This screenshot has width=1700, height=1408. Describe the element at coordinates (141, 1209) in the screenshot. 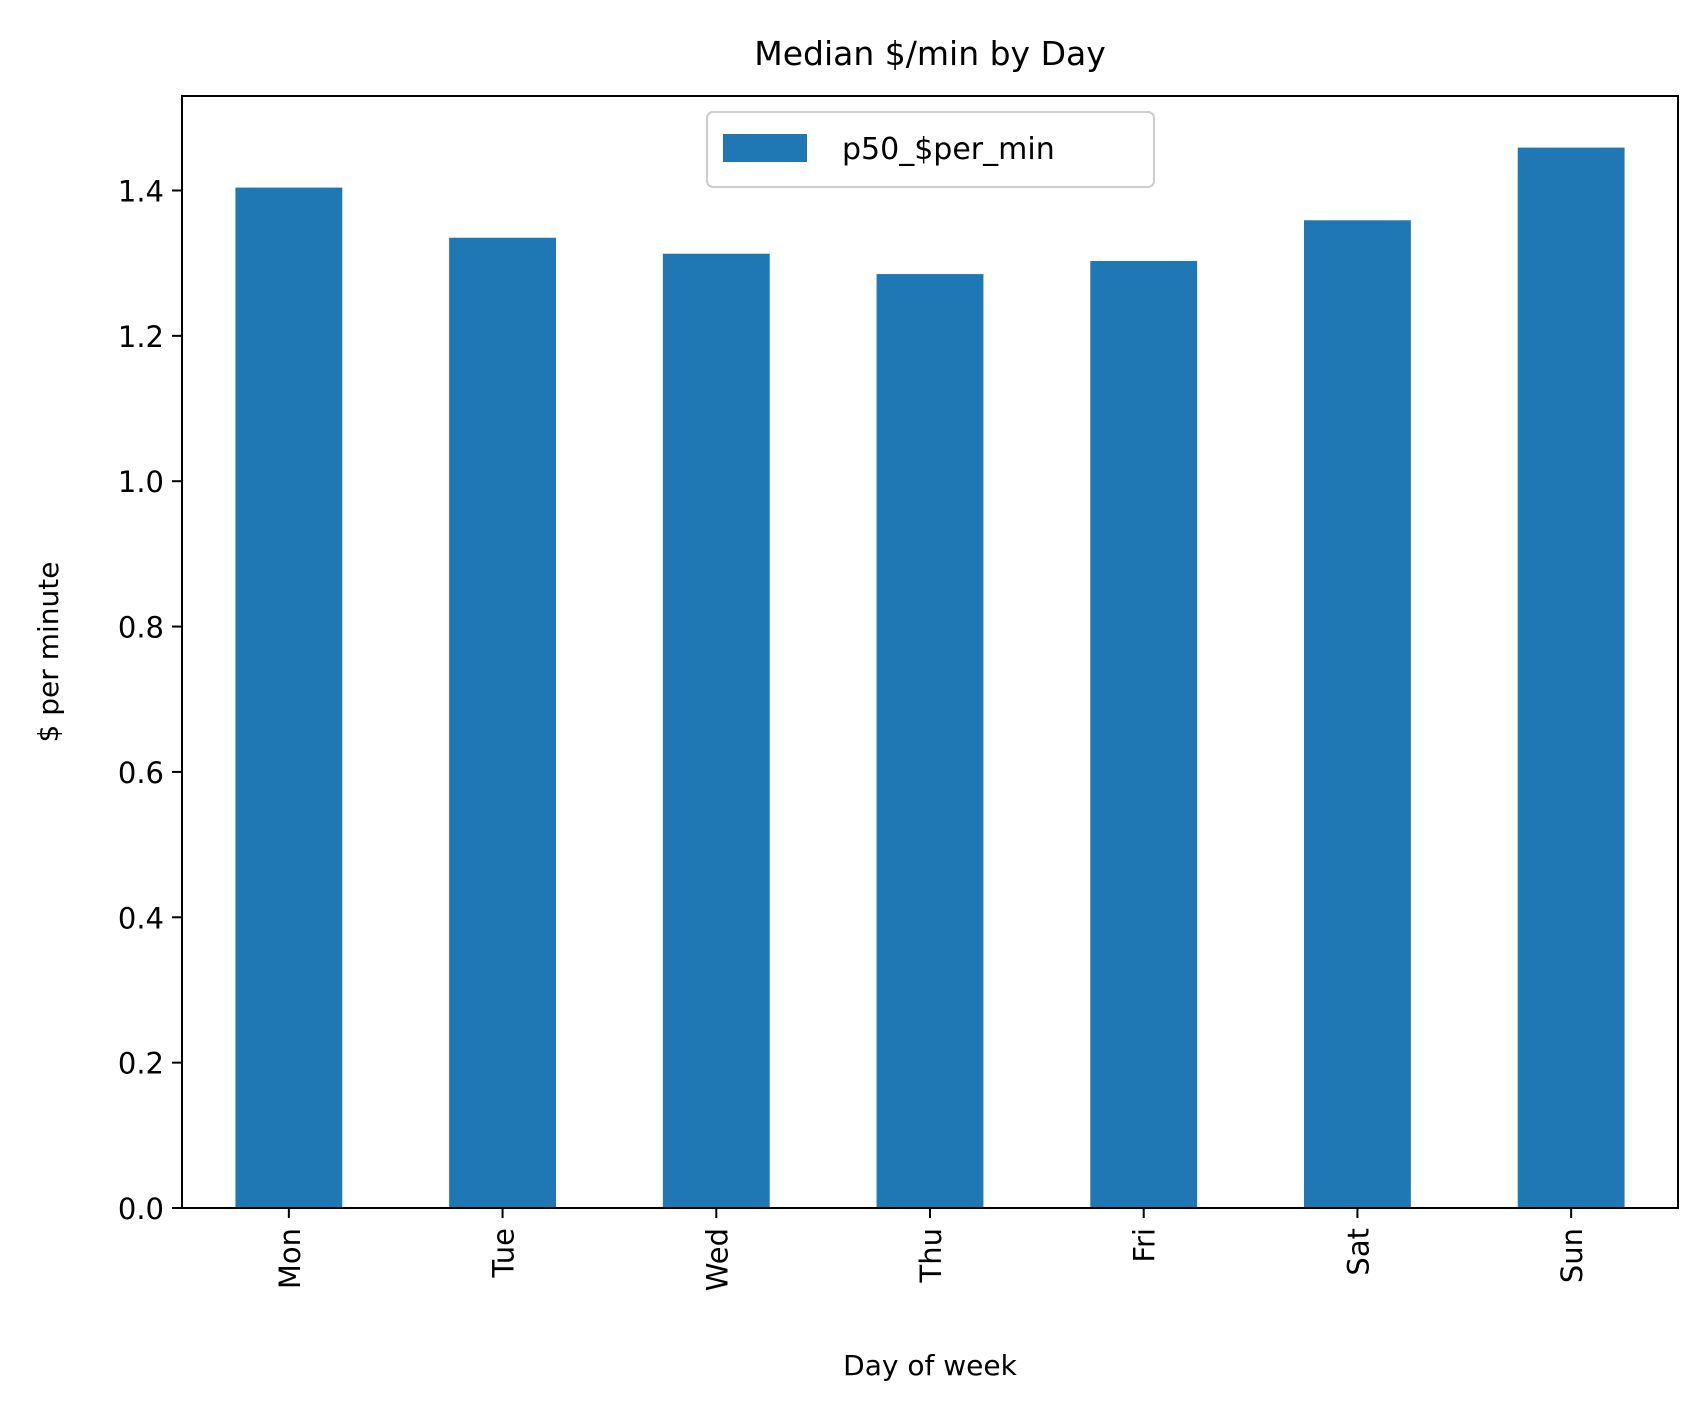

I see `y-tick-label: 0.0` at that location.